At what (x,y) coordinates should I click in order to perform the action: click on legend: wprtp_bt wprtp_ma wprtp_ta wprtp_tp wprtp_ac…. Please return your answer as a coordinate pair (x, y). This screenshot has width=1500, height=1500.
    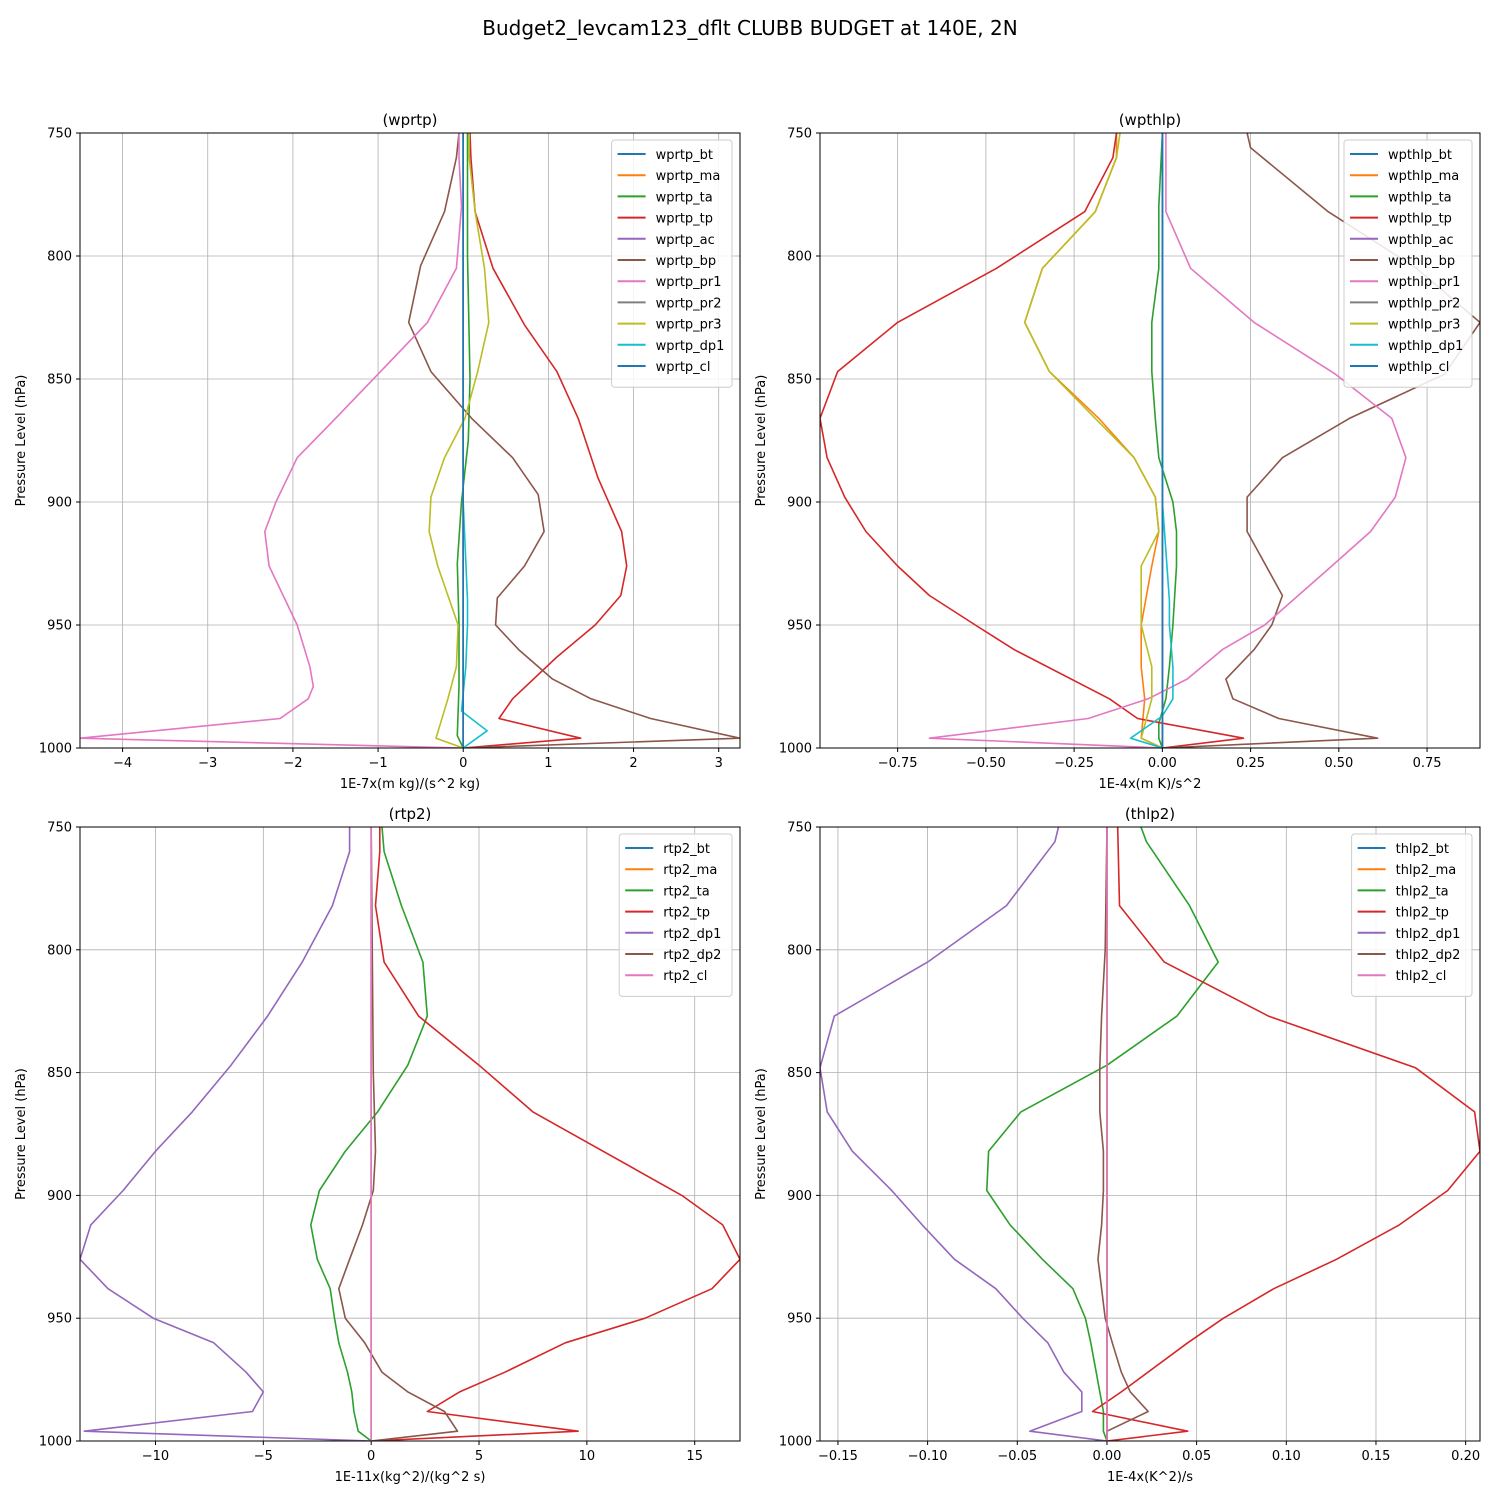
    Looking at the image, I should click on (672, 263).